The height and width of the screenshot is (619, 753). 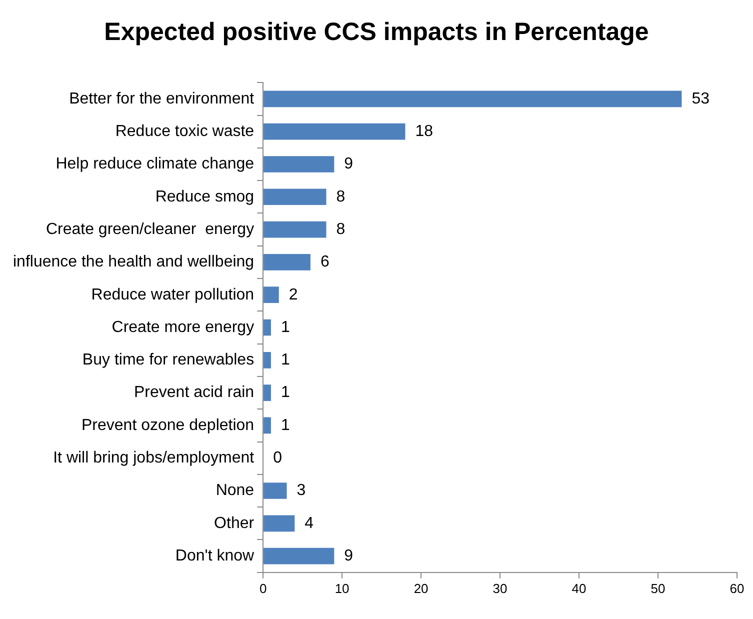 I want to click on data-label: 18, so click(x=424, y=131).